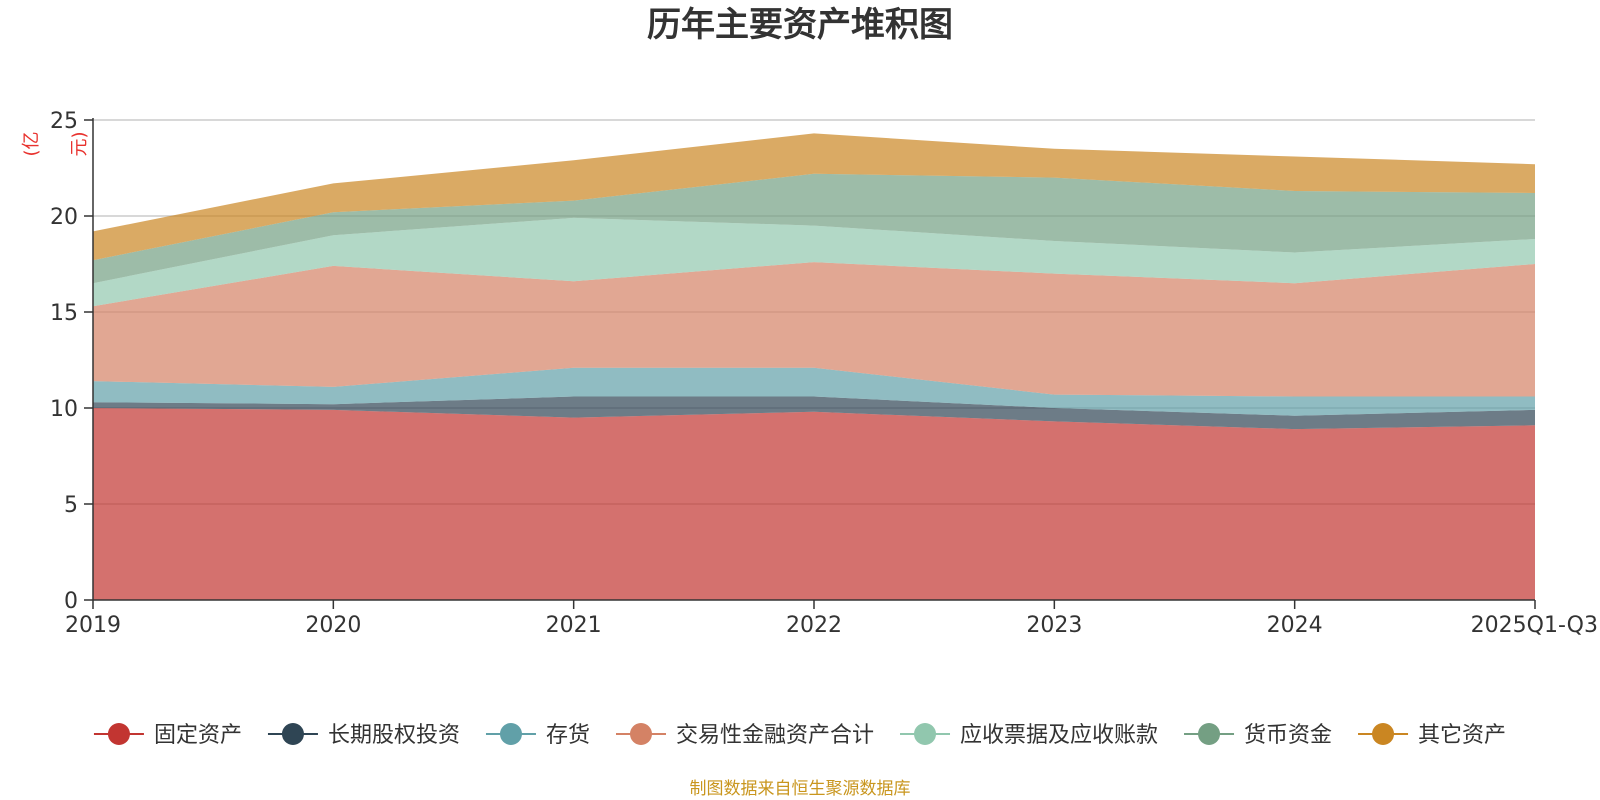 This screenshot has width=1600, height=800. I want to click on legend-item: 交易性金融资产合计, so click(744, 735).